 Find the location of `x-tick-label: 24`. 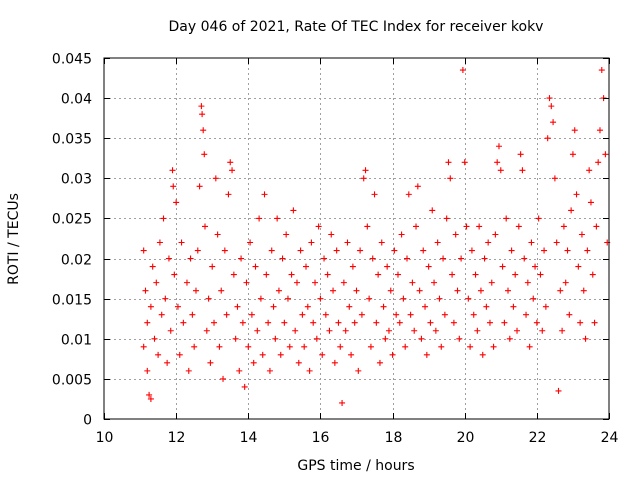

x-tick-label: 24 is located at coordinates (610, 438).